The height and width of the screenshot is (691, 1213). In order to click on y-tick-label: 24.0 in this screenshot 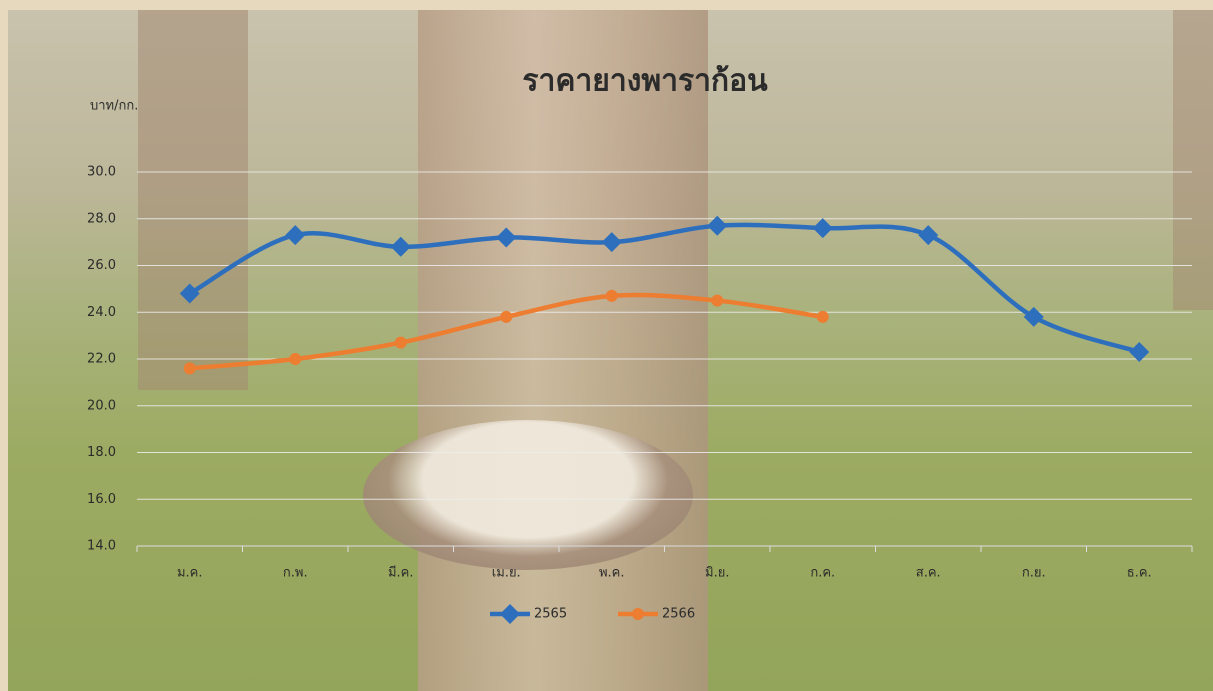, I will do `click(101, 312)`.